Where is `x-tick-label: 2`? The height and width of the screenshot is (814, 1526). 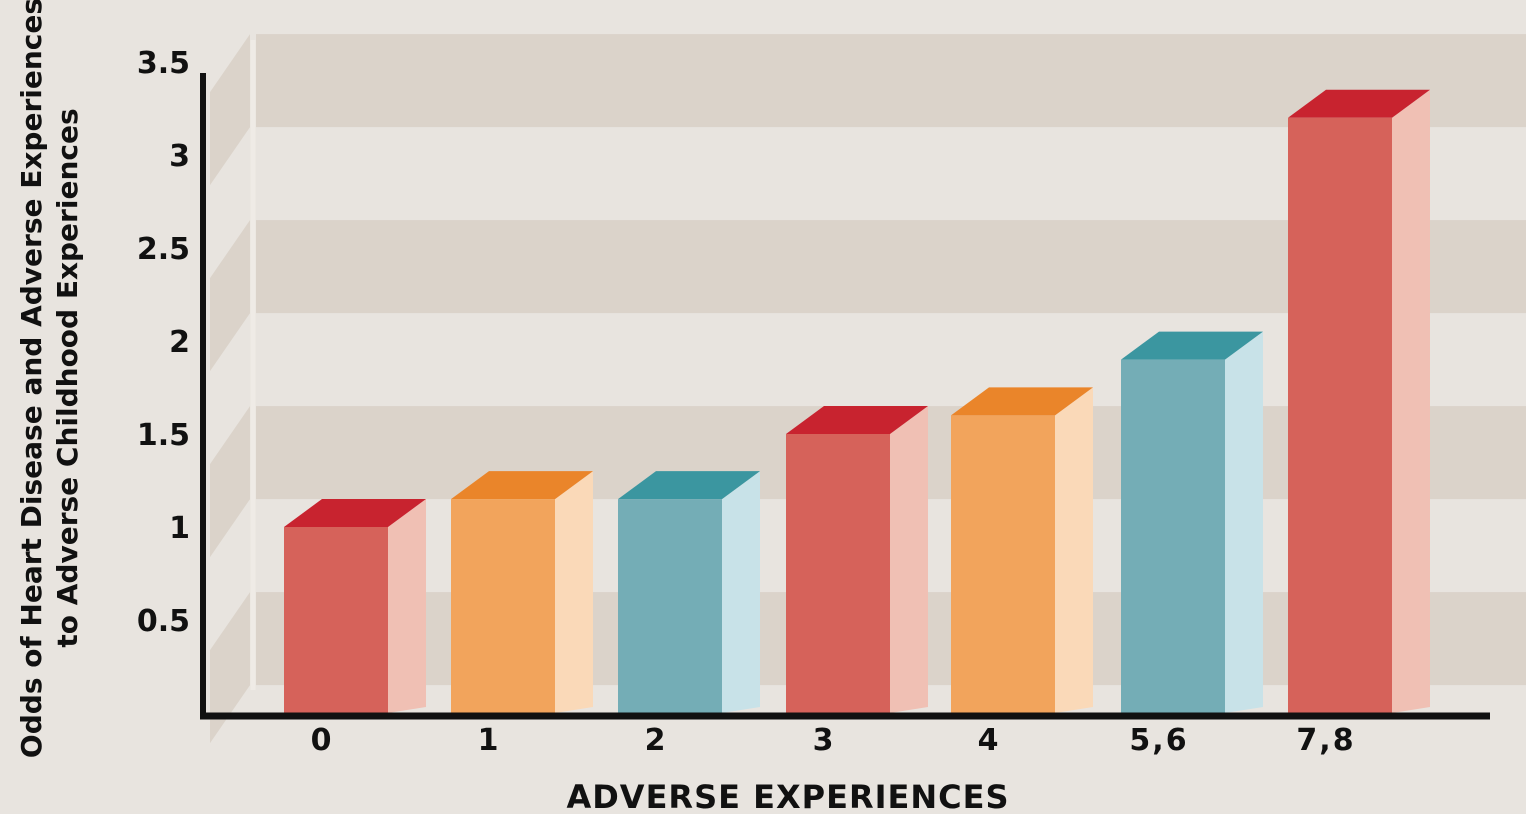 x-tick-label: 2 is located at coordinates (656, 740).